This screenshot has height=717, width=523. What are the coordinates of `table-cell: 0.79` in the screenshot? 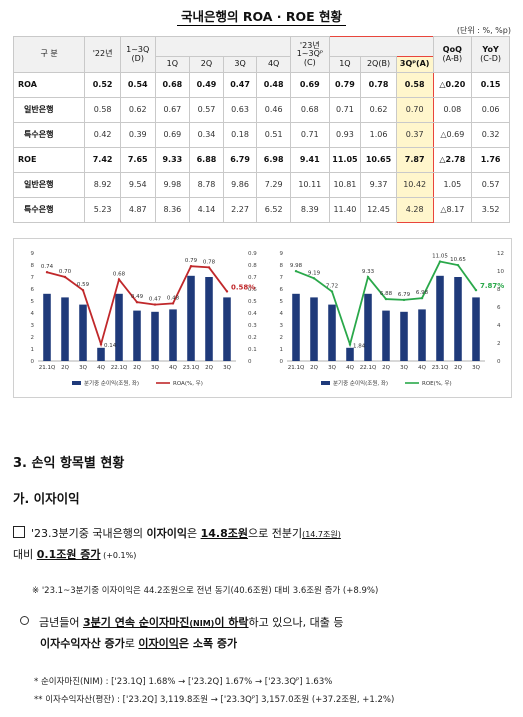 It's located at (345, 85).